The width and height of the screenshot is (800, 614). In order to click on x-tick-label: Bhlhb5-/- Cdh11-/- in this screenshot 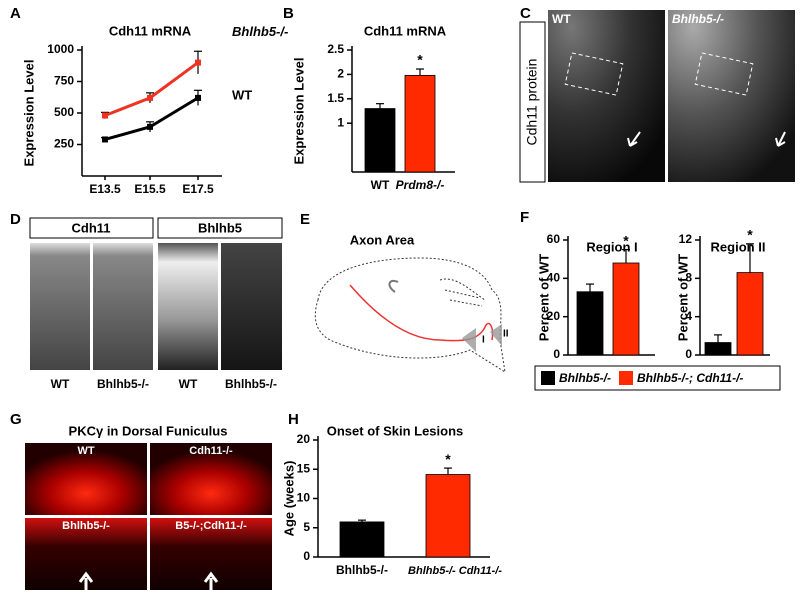, I will do `click(455, 571)`.